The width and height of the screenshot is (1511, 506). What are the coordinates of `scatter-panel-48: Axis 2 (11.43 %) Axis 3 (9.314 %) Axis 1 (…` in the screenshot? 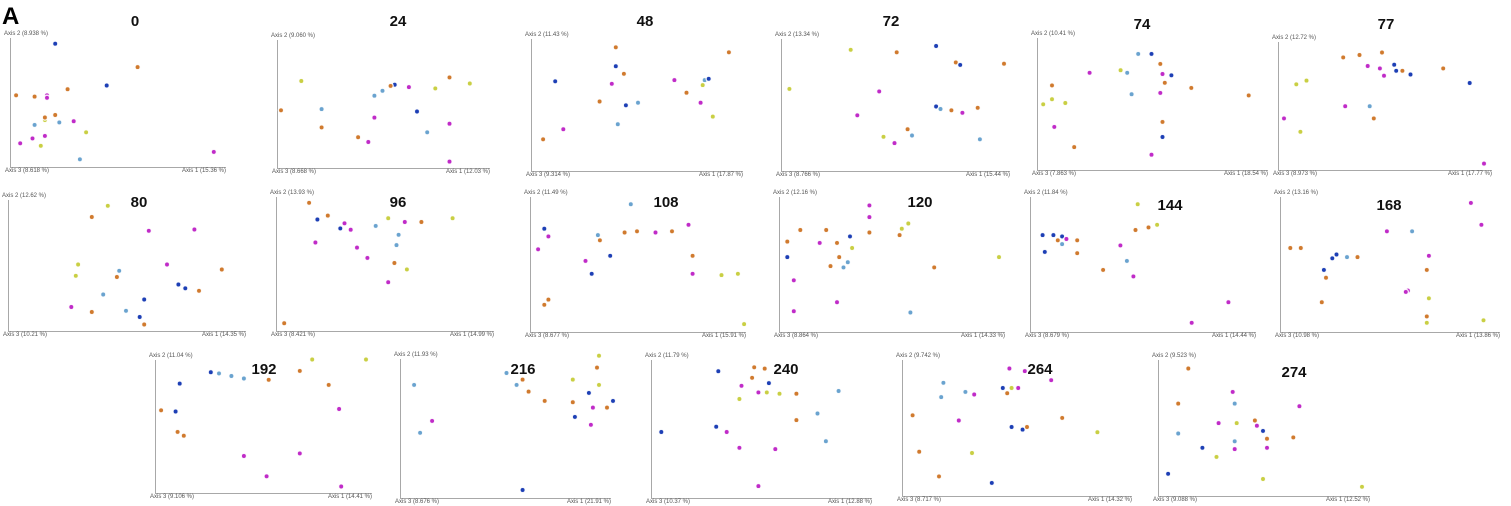 It's located at (634, 95).